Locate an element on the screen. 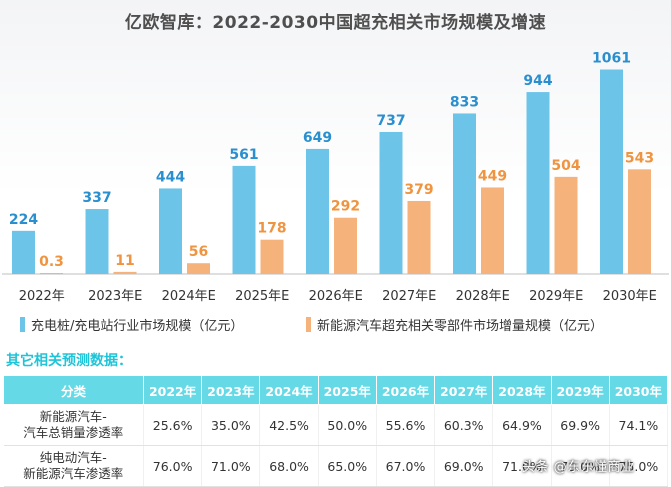 The image size is (671, 487). table-row-label: 新能源汽车- 汽车总销量渗透率 is located at coordinates (73, 425).